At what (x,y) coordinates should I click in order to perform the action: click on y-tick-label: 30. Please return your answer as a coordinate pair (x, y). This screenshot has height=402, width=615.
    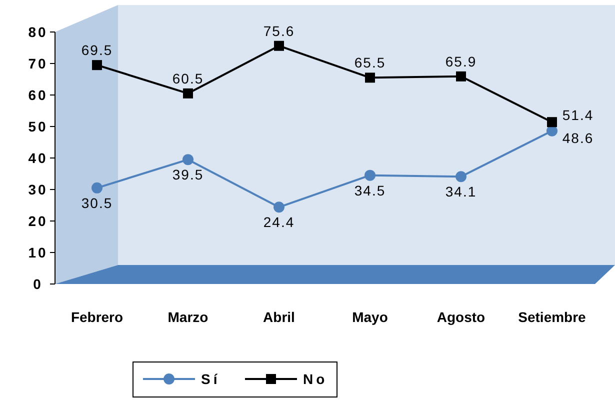
    Looking at the image, I should click on (38, 190).